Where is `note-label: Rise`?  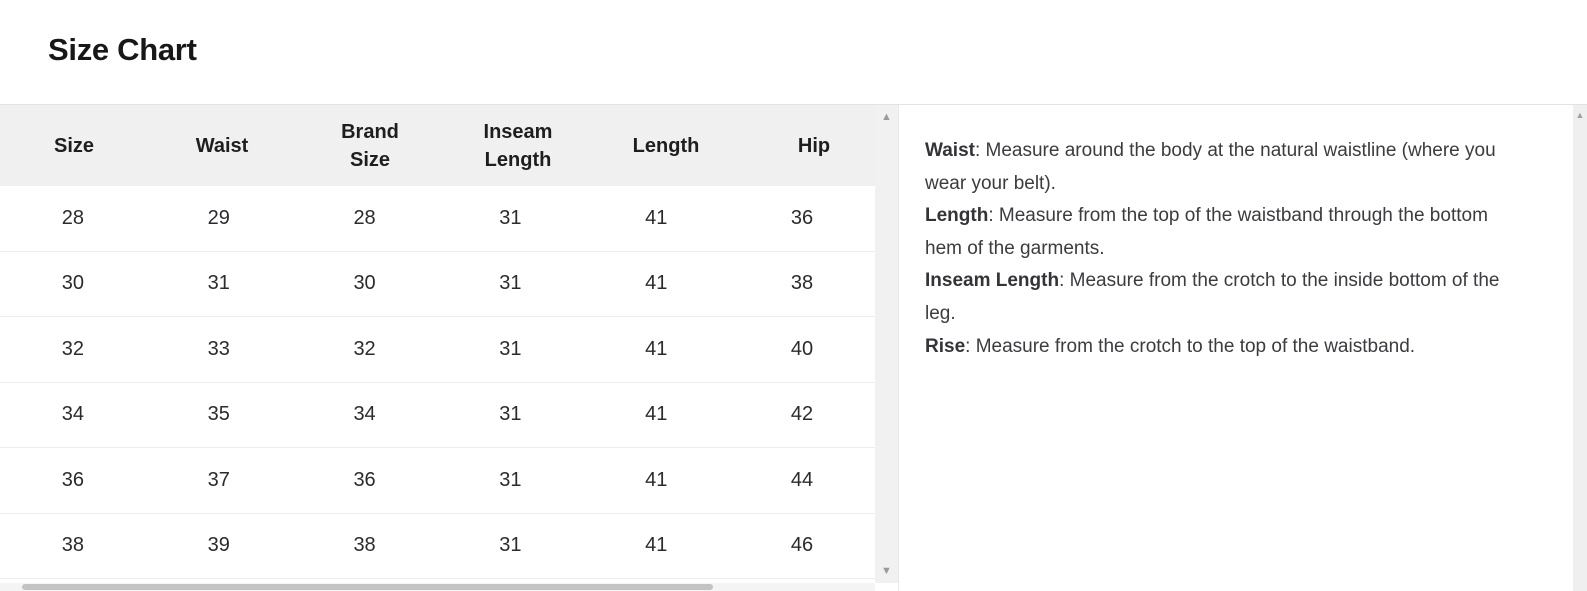 note-label: Rise is located at coordinates (945, 346).